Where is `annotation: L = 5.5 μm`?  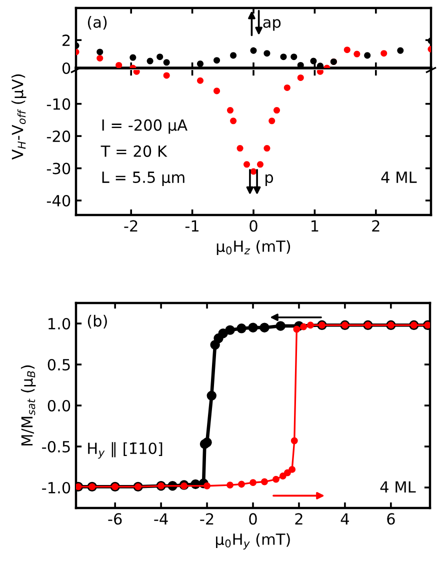 annotation: L = 5.5 μm is located at coordinates (143, 179).